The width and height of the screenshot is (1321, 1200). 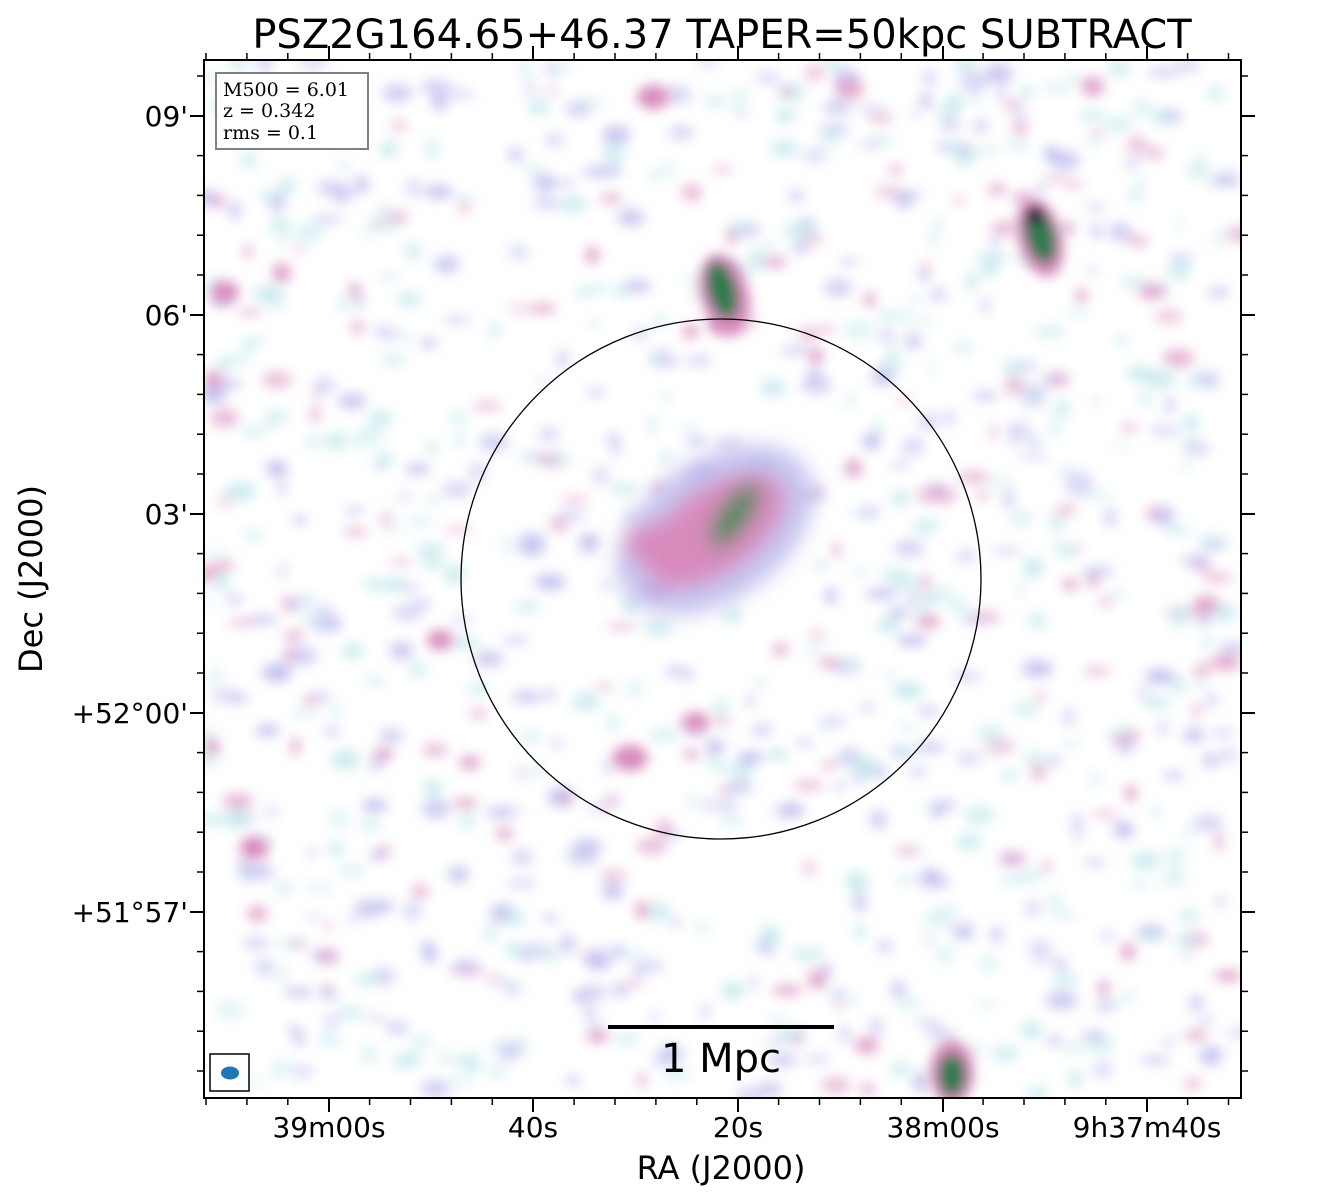 What do you see at coordinates (942, 1127) in the screenshot?
I see `x-tick-label: 38m00s` at bounding box center [942, 1127].